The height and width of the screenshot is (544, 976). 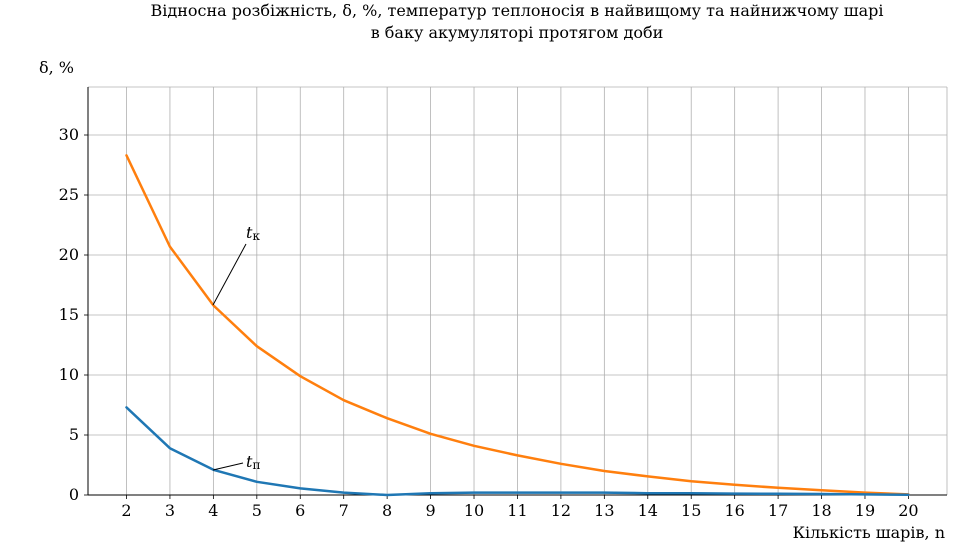 What do you see at coordinates (170, 510) in the screenshot?
I see `x-tick-label: 3` at bounding box center [170, 510].